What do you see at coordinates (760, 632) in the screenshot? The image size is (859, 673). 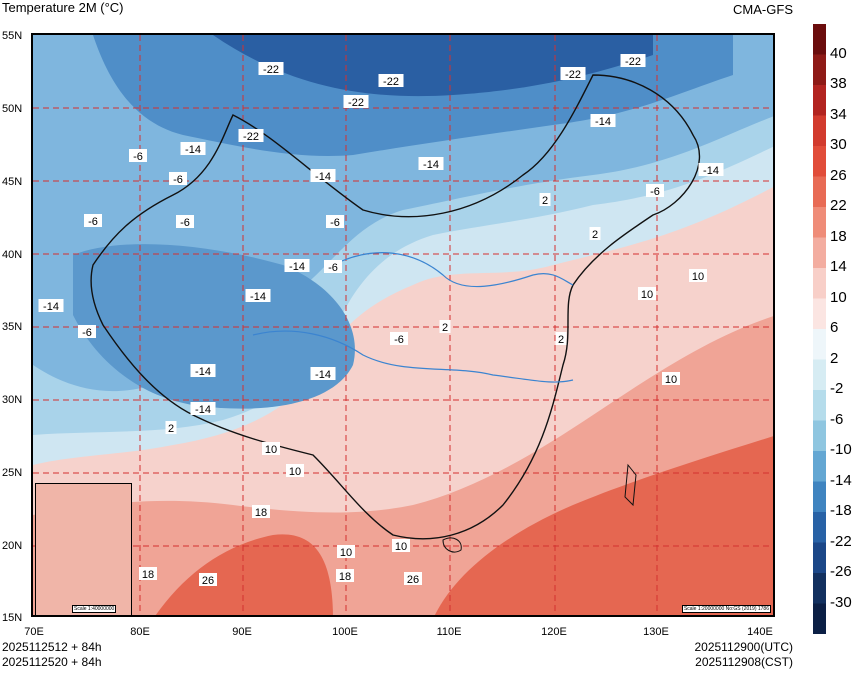 I see `lon-label-140e: 140E` at bounding box center [760, 632].